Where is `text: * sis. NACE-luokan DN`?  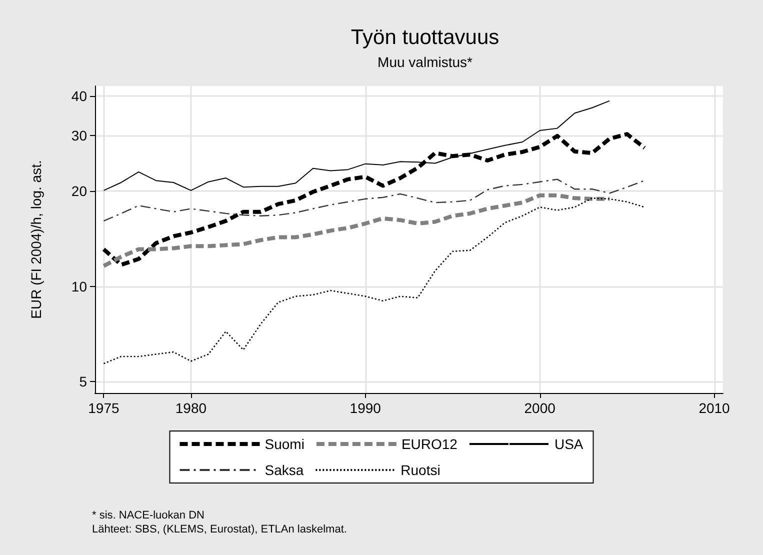
text: * sis. NACE-luokan DN is located at coordinates (148, 516).